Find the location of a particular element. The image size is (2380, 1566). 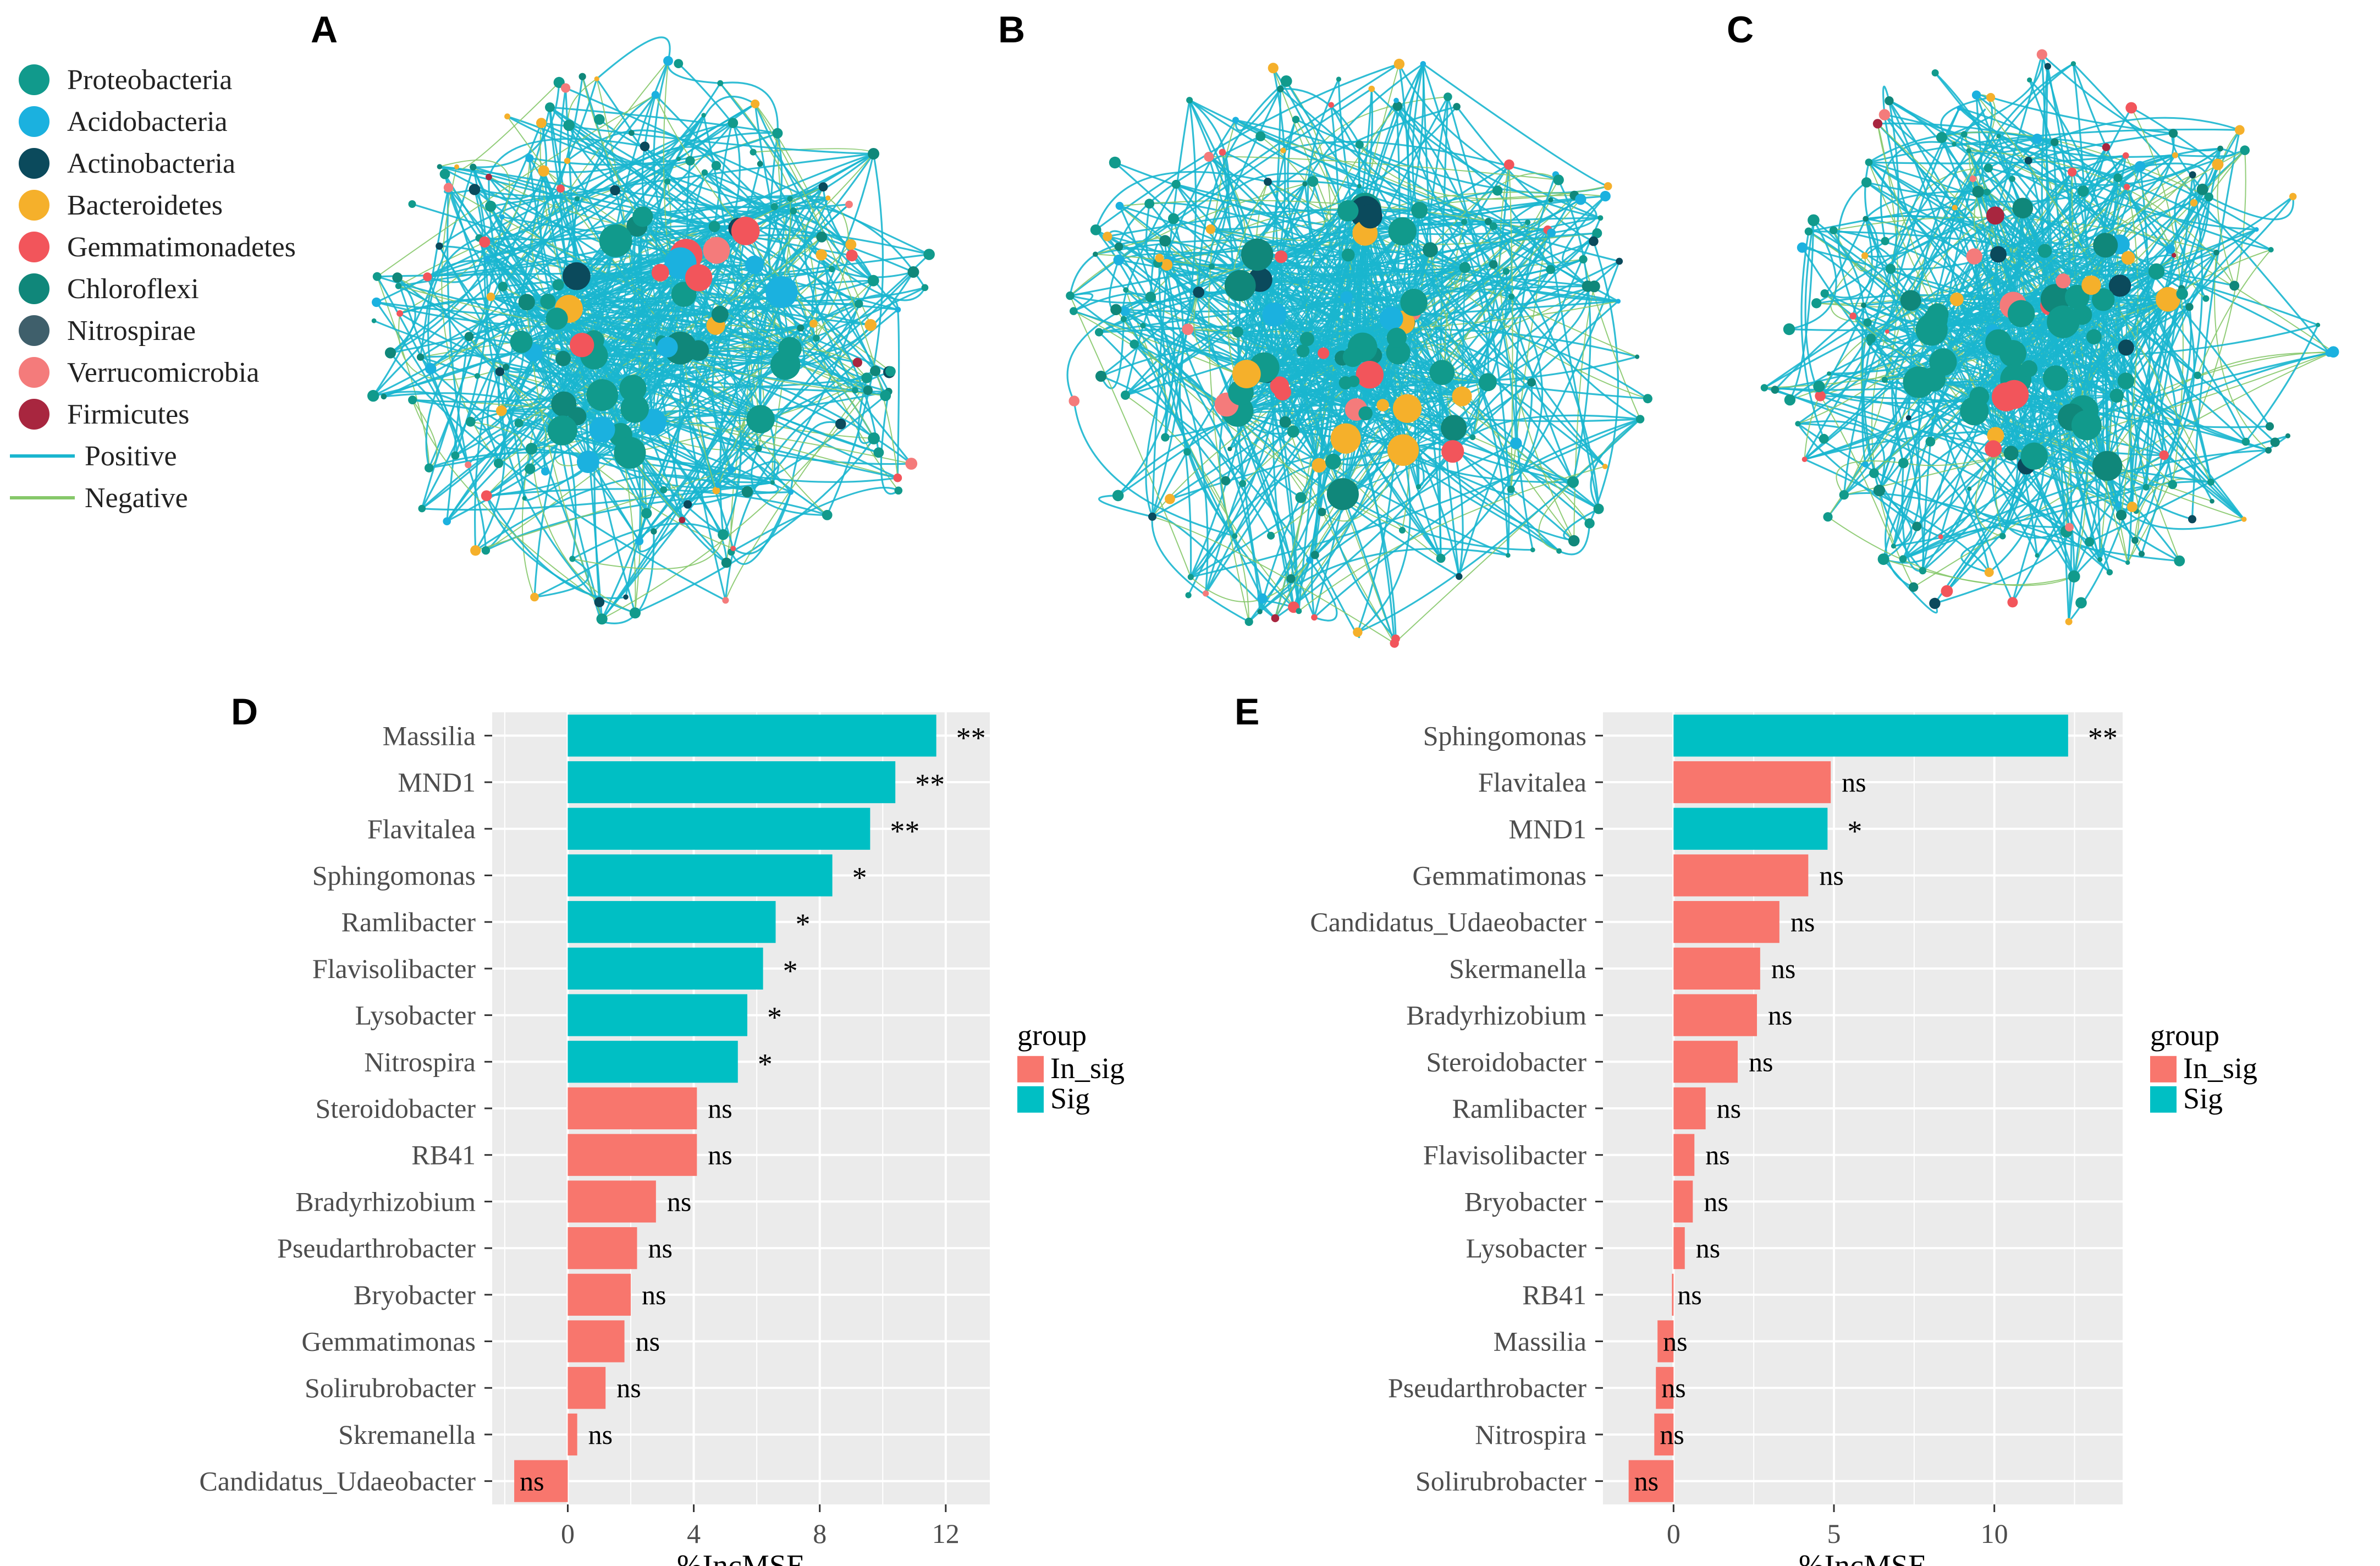

significance-label: ** is located at coordinates (971, 738).